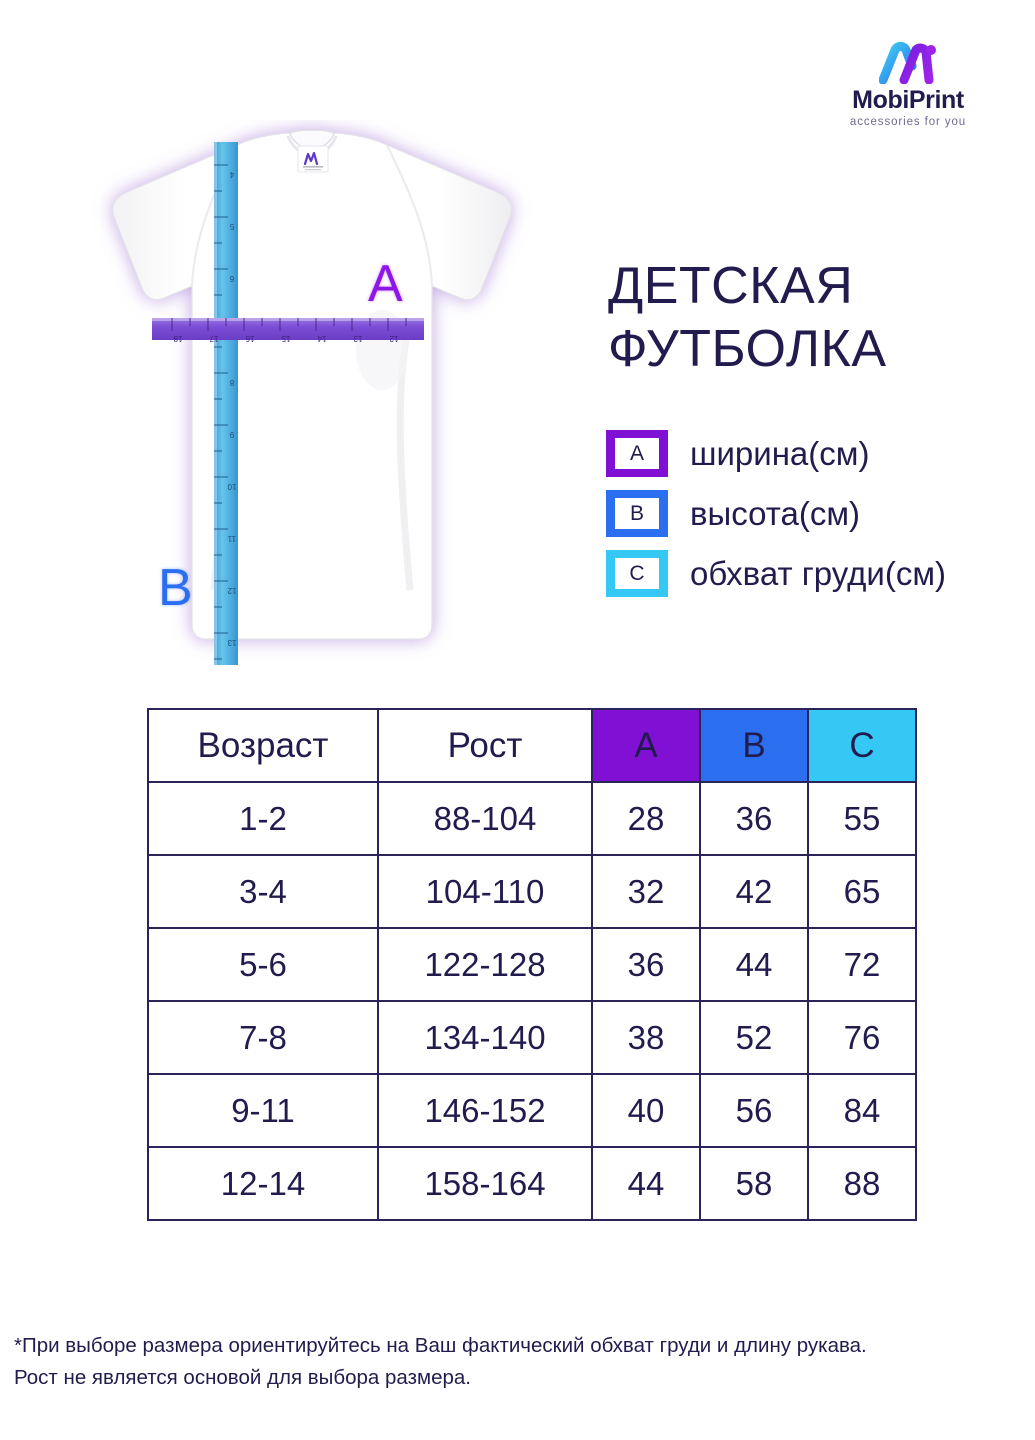 This screenshot has height=1440, width=1035. What do you see at coordinates (231, 226) in the screenshot?
I see `svg-text: 5` at bounding box center [231, 226].